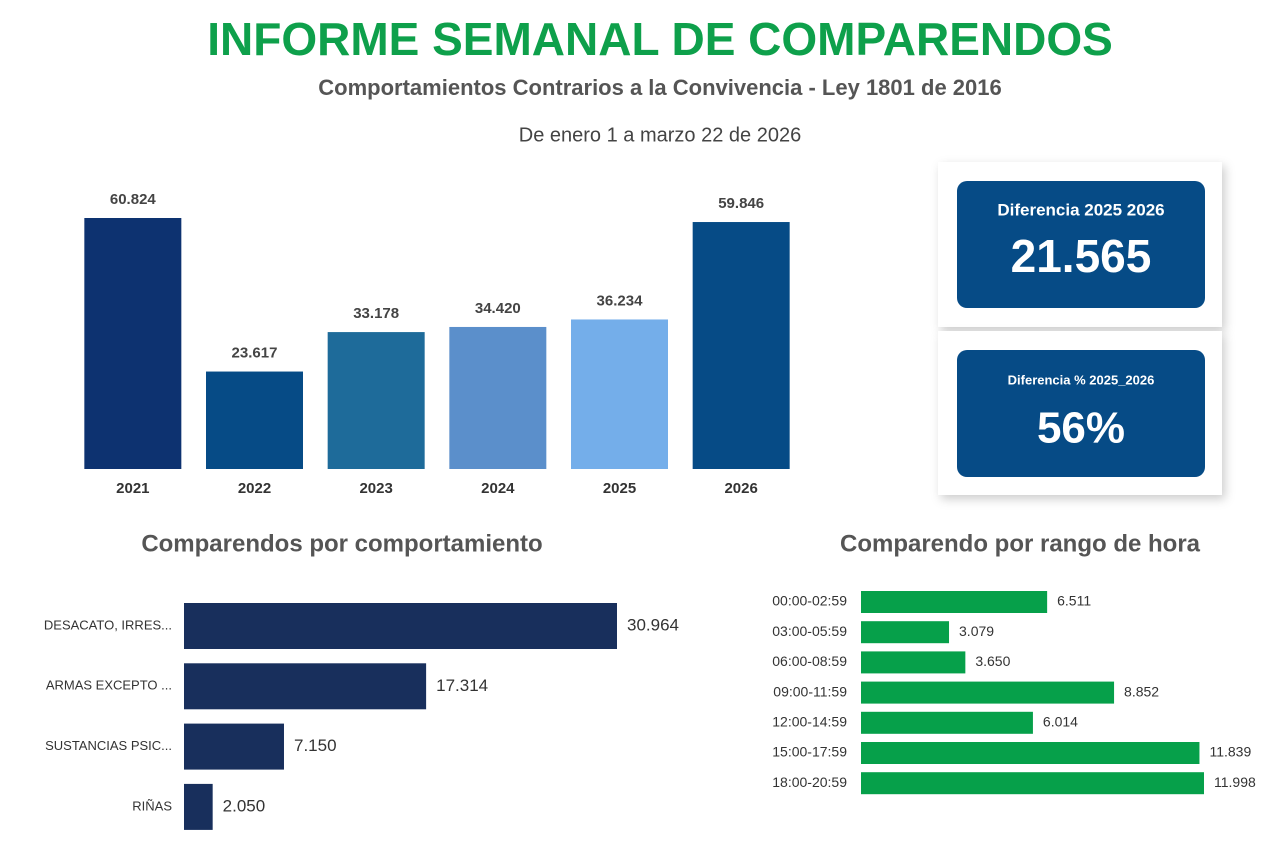 The height and width of the screenshot is (841, 1280). I want to click on value-label: 3.079, so click(976, 631).